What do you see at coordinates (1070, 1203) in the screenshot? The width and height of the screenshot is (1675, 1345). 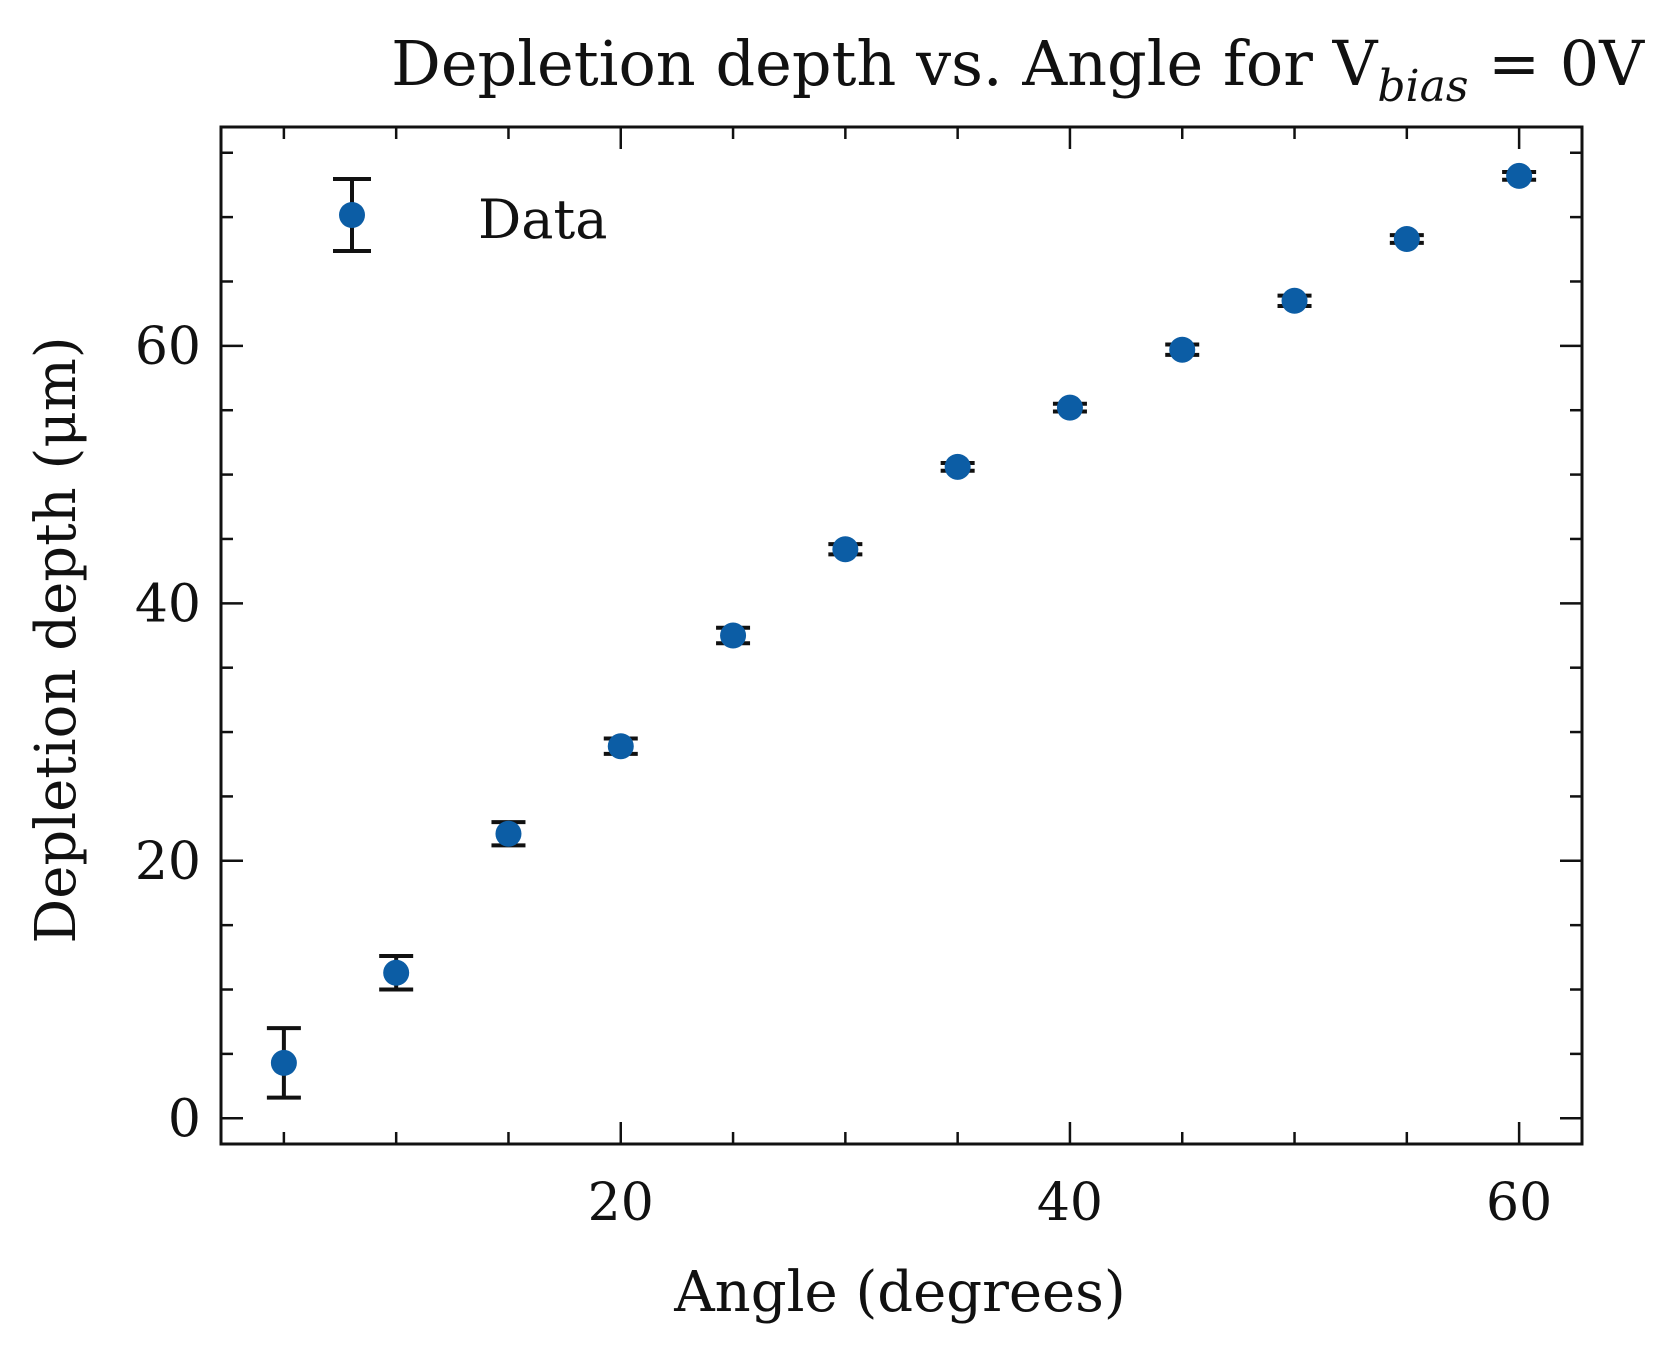 I see `x-tick-label: 40` at bounding box center [1070, 1203].